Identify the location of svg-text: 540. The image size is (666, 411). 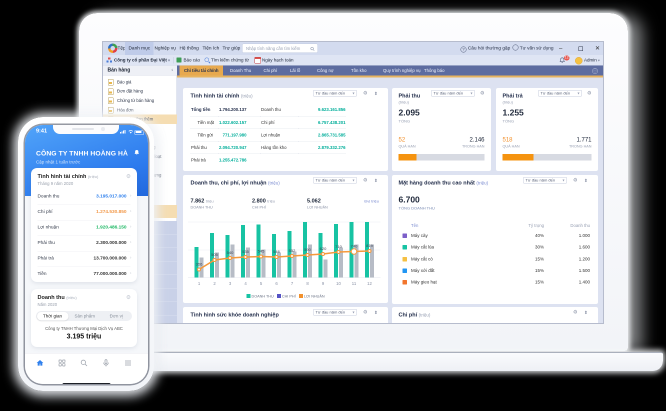
(230, 252).